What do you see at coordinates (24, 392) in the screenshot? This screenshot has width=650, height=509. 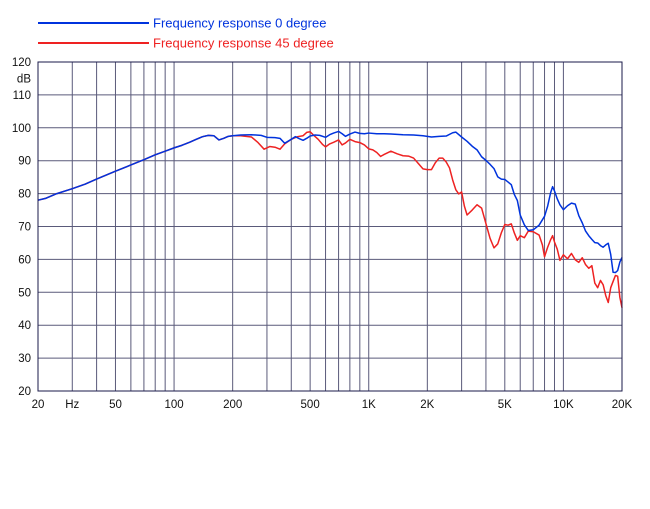 I see `y-tick-label: 20` at bounding box center [24, 392].